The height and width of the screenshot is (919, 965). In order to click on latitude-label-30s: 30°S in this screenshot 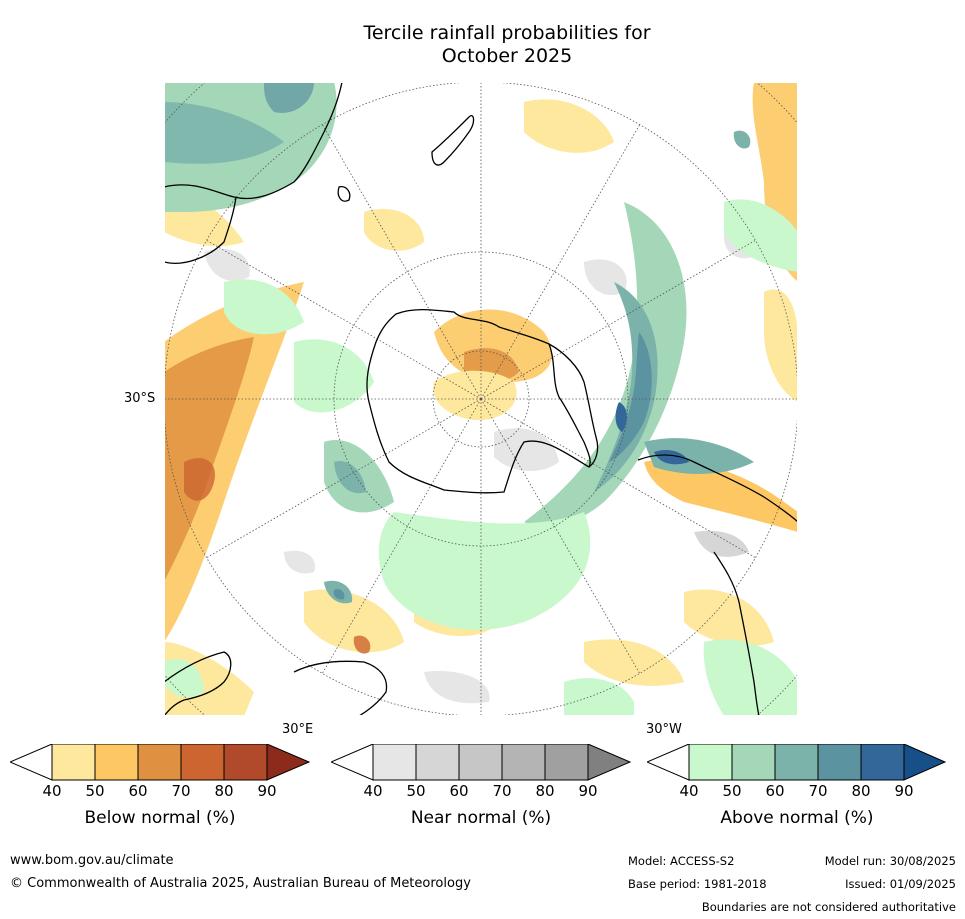, I will do `click(140, 398)`.